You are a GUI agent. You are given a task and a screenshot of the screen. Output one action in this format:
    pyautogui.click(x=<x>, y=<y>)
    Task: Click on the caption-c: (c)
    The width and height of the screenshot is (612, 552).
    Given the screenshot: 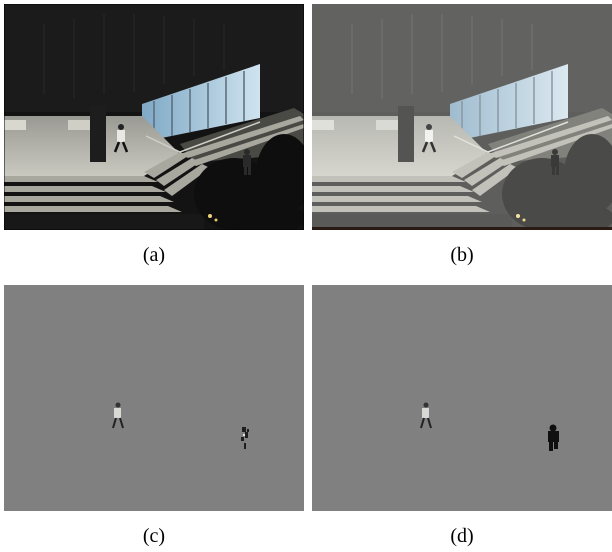 What is the action you would take?
    pyautogui.click(x=154, y=536)
    